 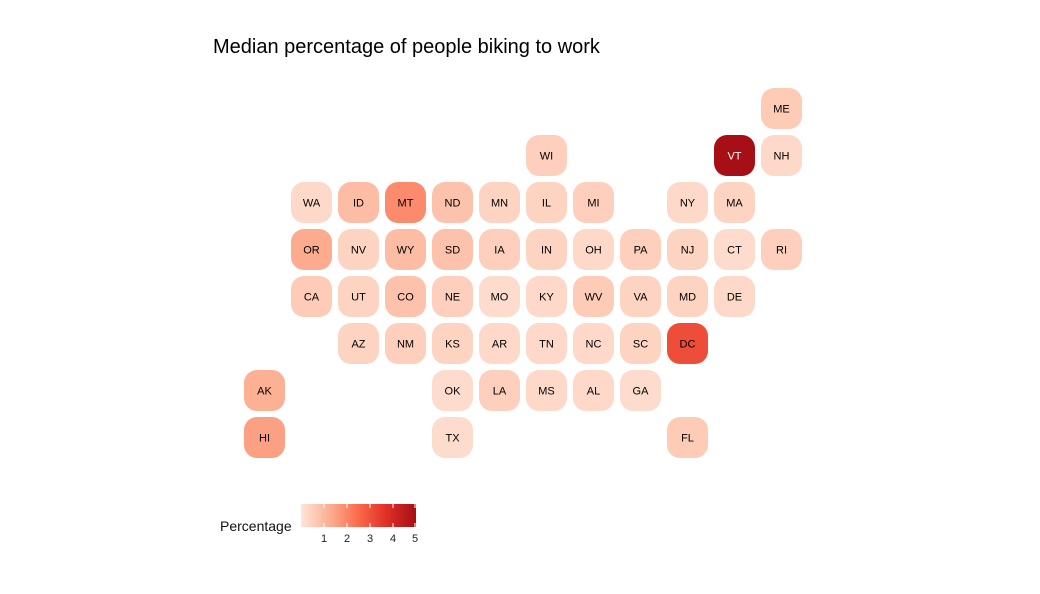 What do you see at coordinates (359, 524) in the screenshot?
I see `color-legend: 1 2 3 4 5` at bounding box center [359, 524].